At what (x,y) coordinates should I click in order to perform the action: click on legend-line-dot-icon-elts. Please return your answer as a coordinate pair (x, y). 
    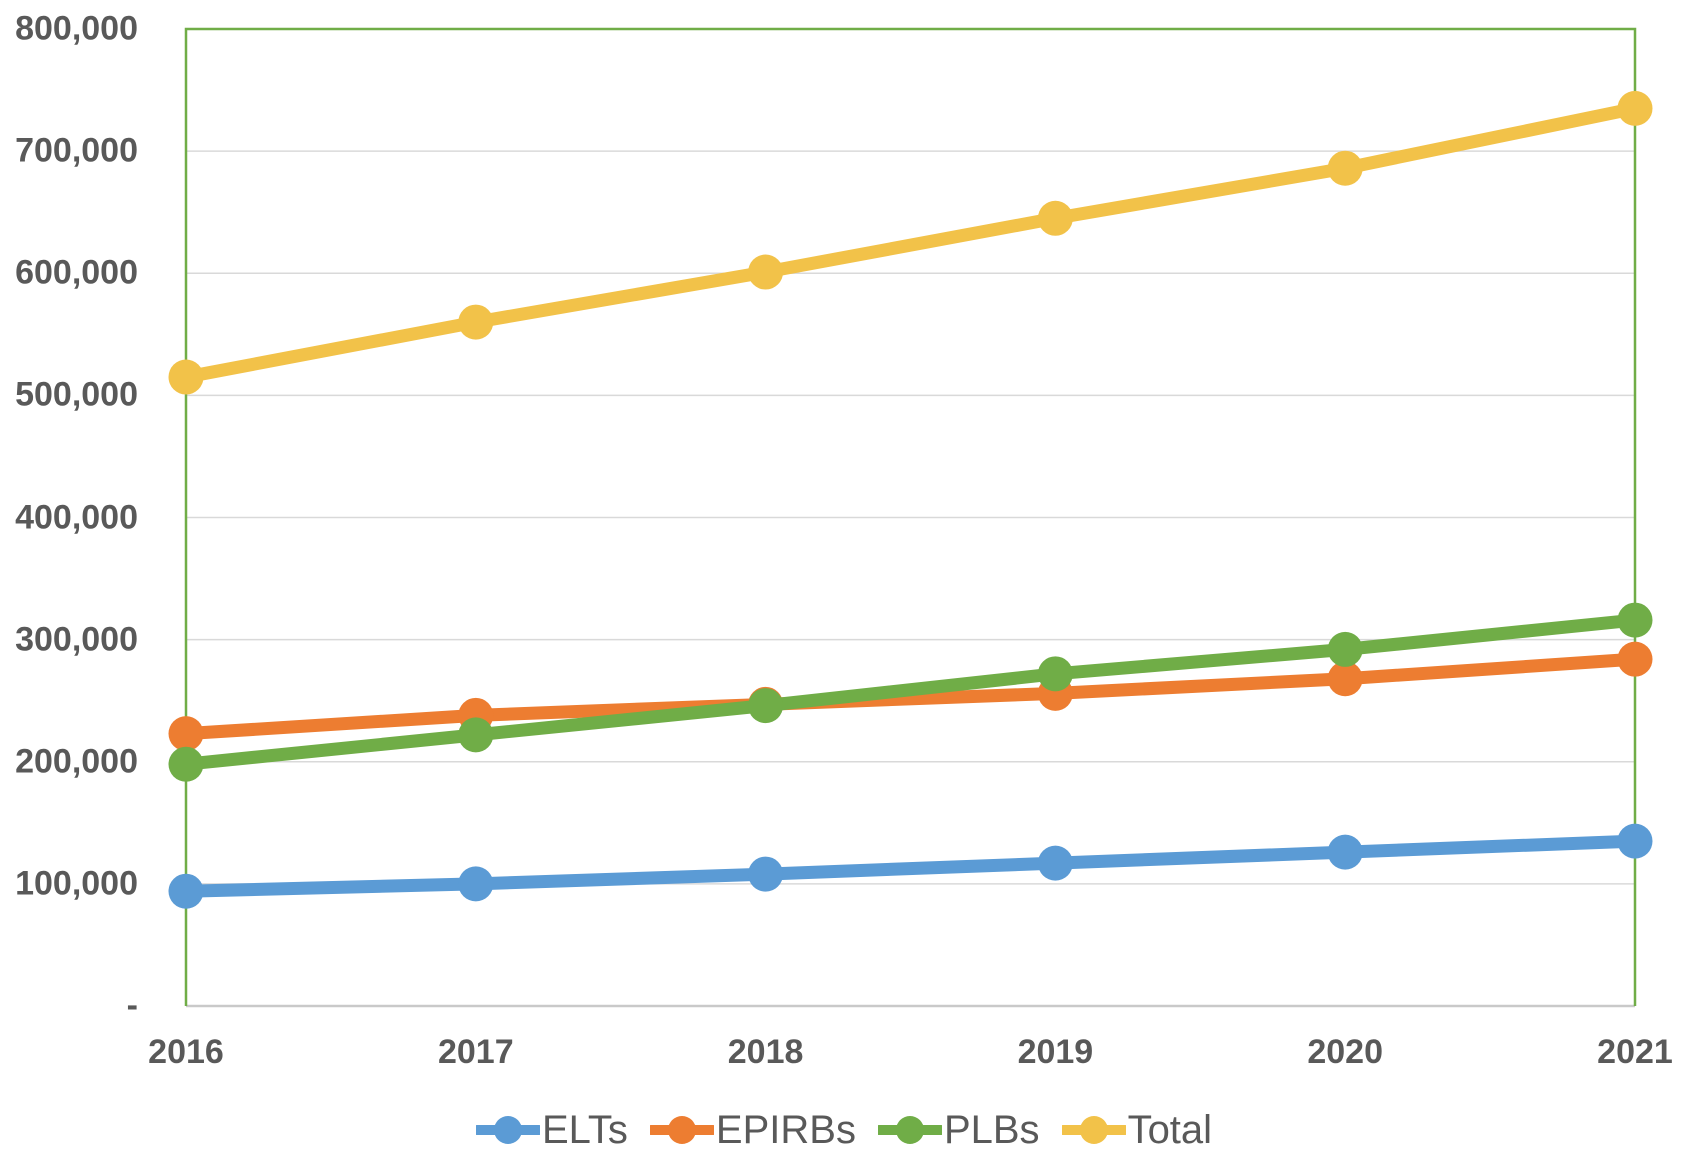
    Looking at the image, I should click on (507, 1130).